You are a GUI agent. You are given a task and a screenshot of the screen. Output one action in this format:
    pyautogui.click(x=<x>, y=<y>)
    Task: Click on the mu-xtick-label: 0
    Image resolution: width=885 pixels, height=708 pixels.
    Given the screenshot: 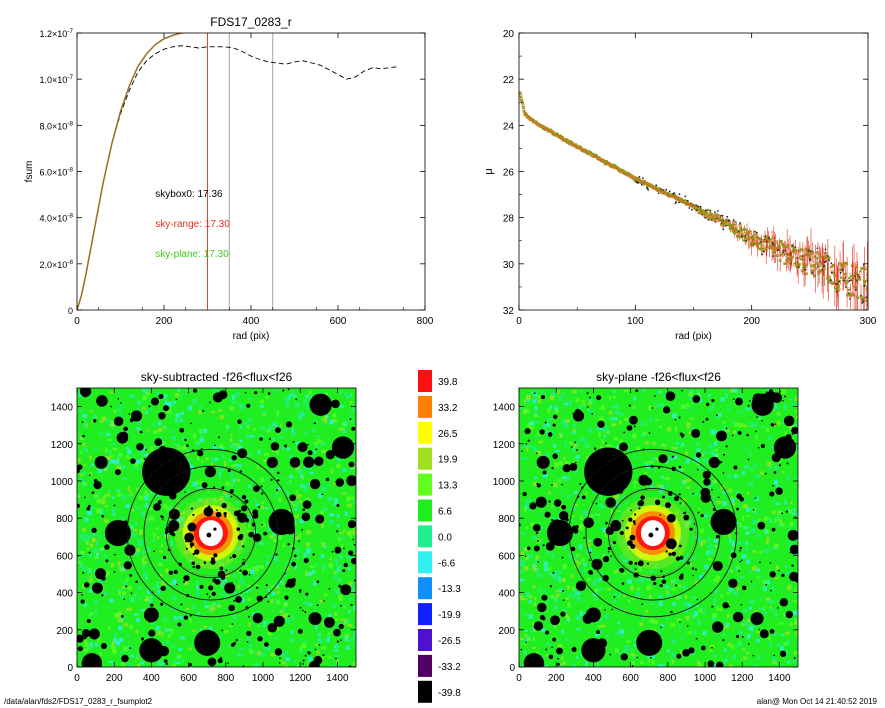 What is the action you would take?
    pyautogui.click(x=519, y=321)
    